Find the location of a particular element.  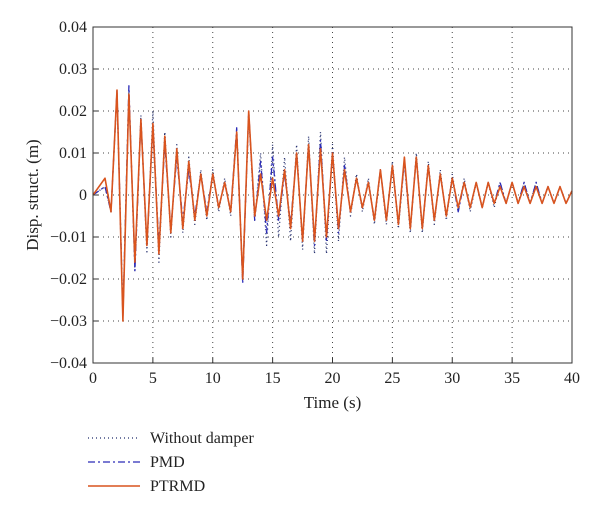

y-tick-label: 0 is located at coordinates (83, 195).